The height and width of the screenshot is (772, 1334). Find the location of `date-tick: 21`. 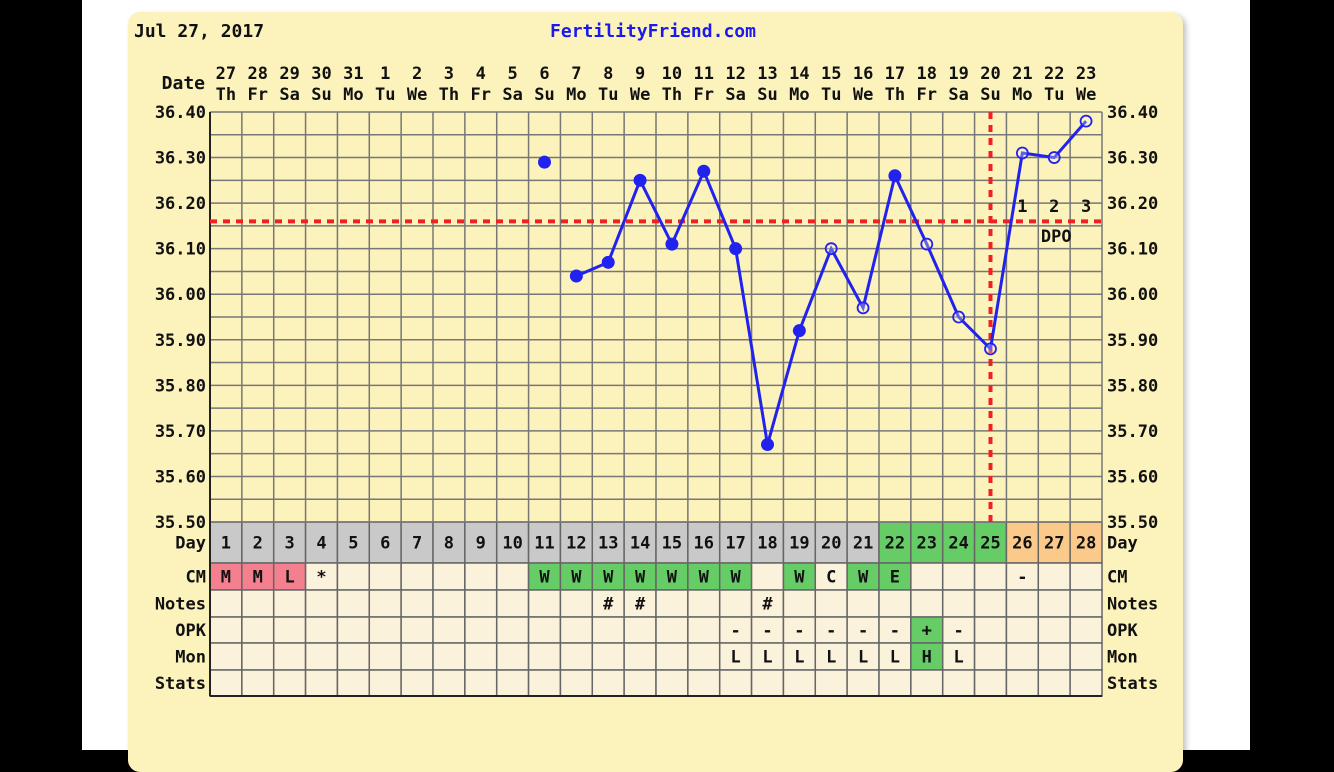

date-tick: 21 is located at coordinates (1022, 74).